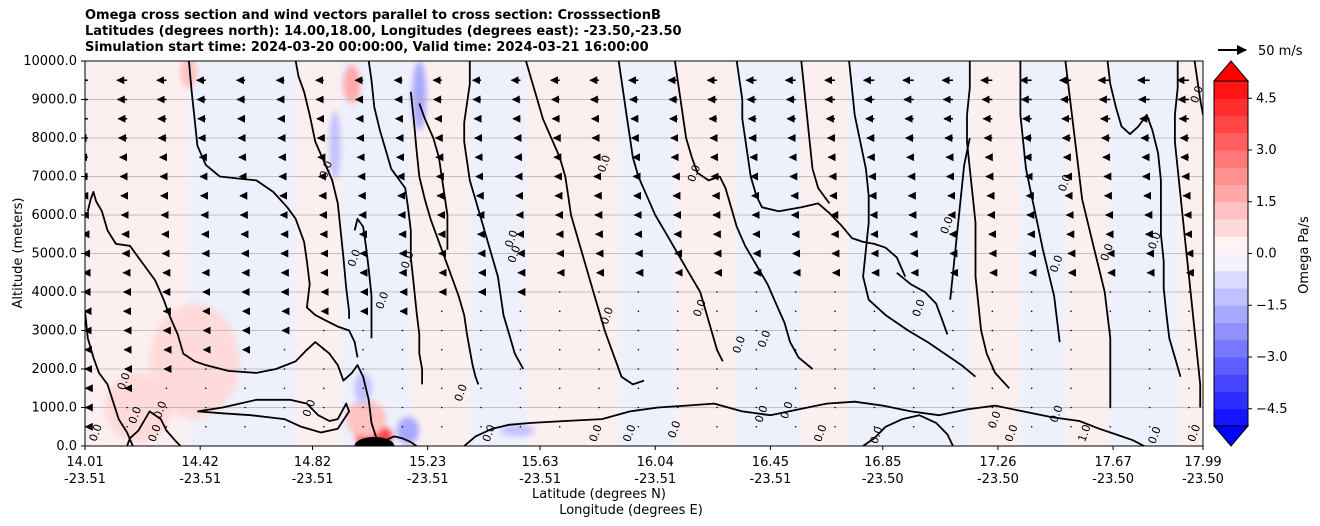 This screenshot has height=526, width=1320. I want to click on x-tick-label-latitude: 17.67, so click(1113, 462).